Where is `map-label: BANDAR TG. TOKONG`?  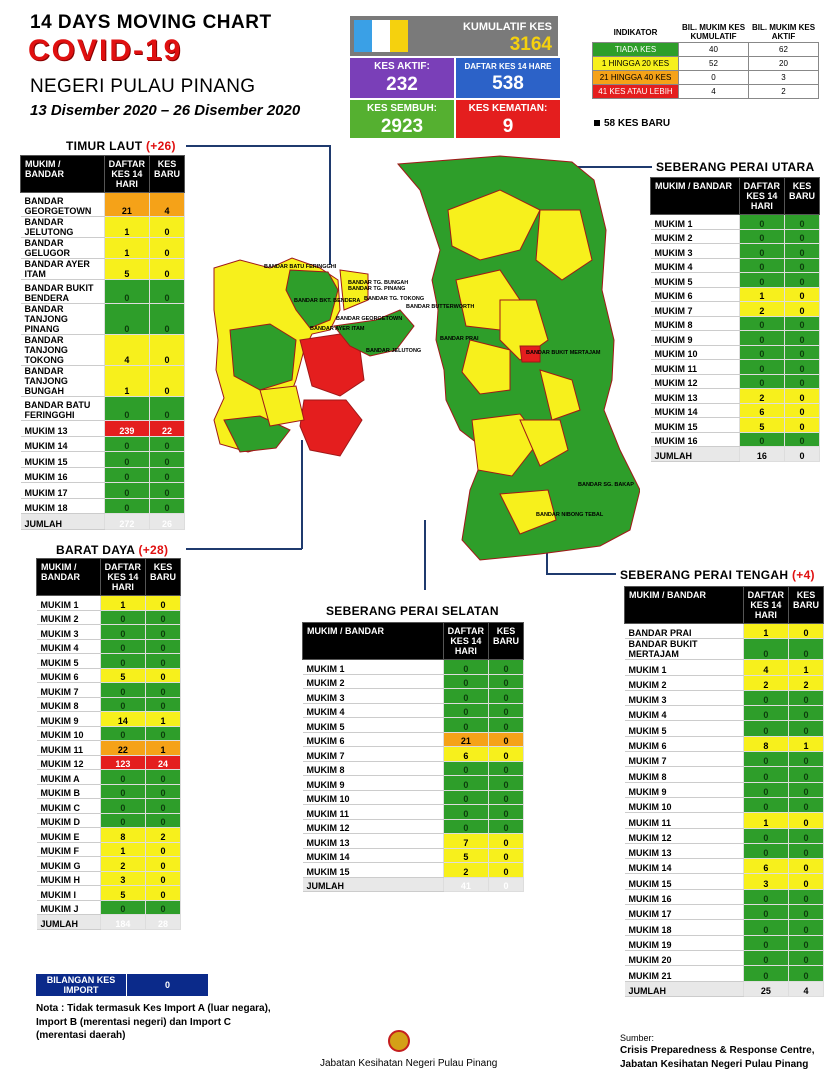 map-label: BANDAR TG. TOKONG is located at coordinates (394, 299).